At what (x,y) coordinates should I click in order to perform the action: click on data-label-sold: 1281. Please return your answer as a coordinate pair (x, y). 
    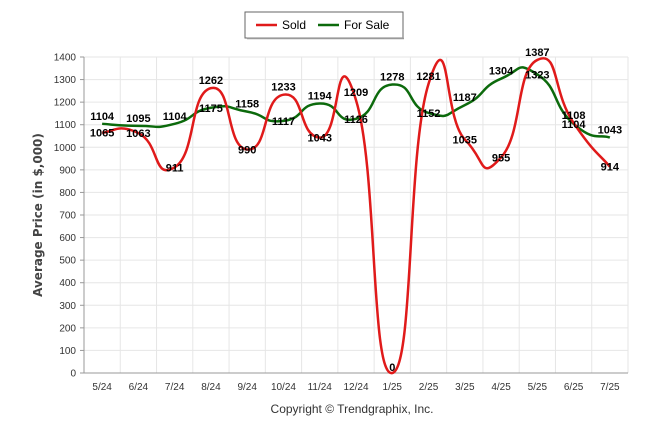
    Looking at the image, I should click on (428, 77).